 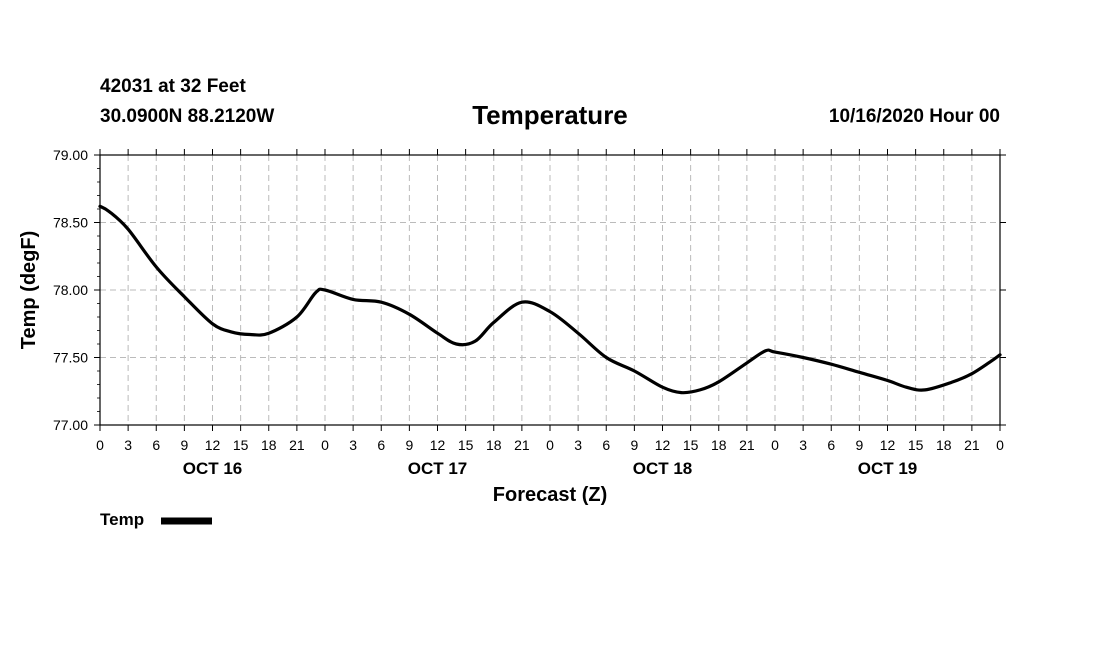 What do you see at coordinates (29, 290) in the screenshot?
I see `y-axis-label: Temp (degF)` at bounding box center [29, 290].